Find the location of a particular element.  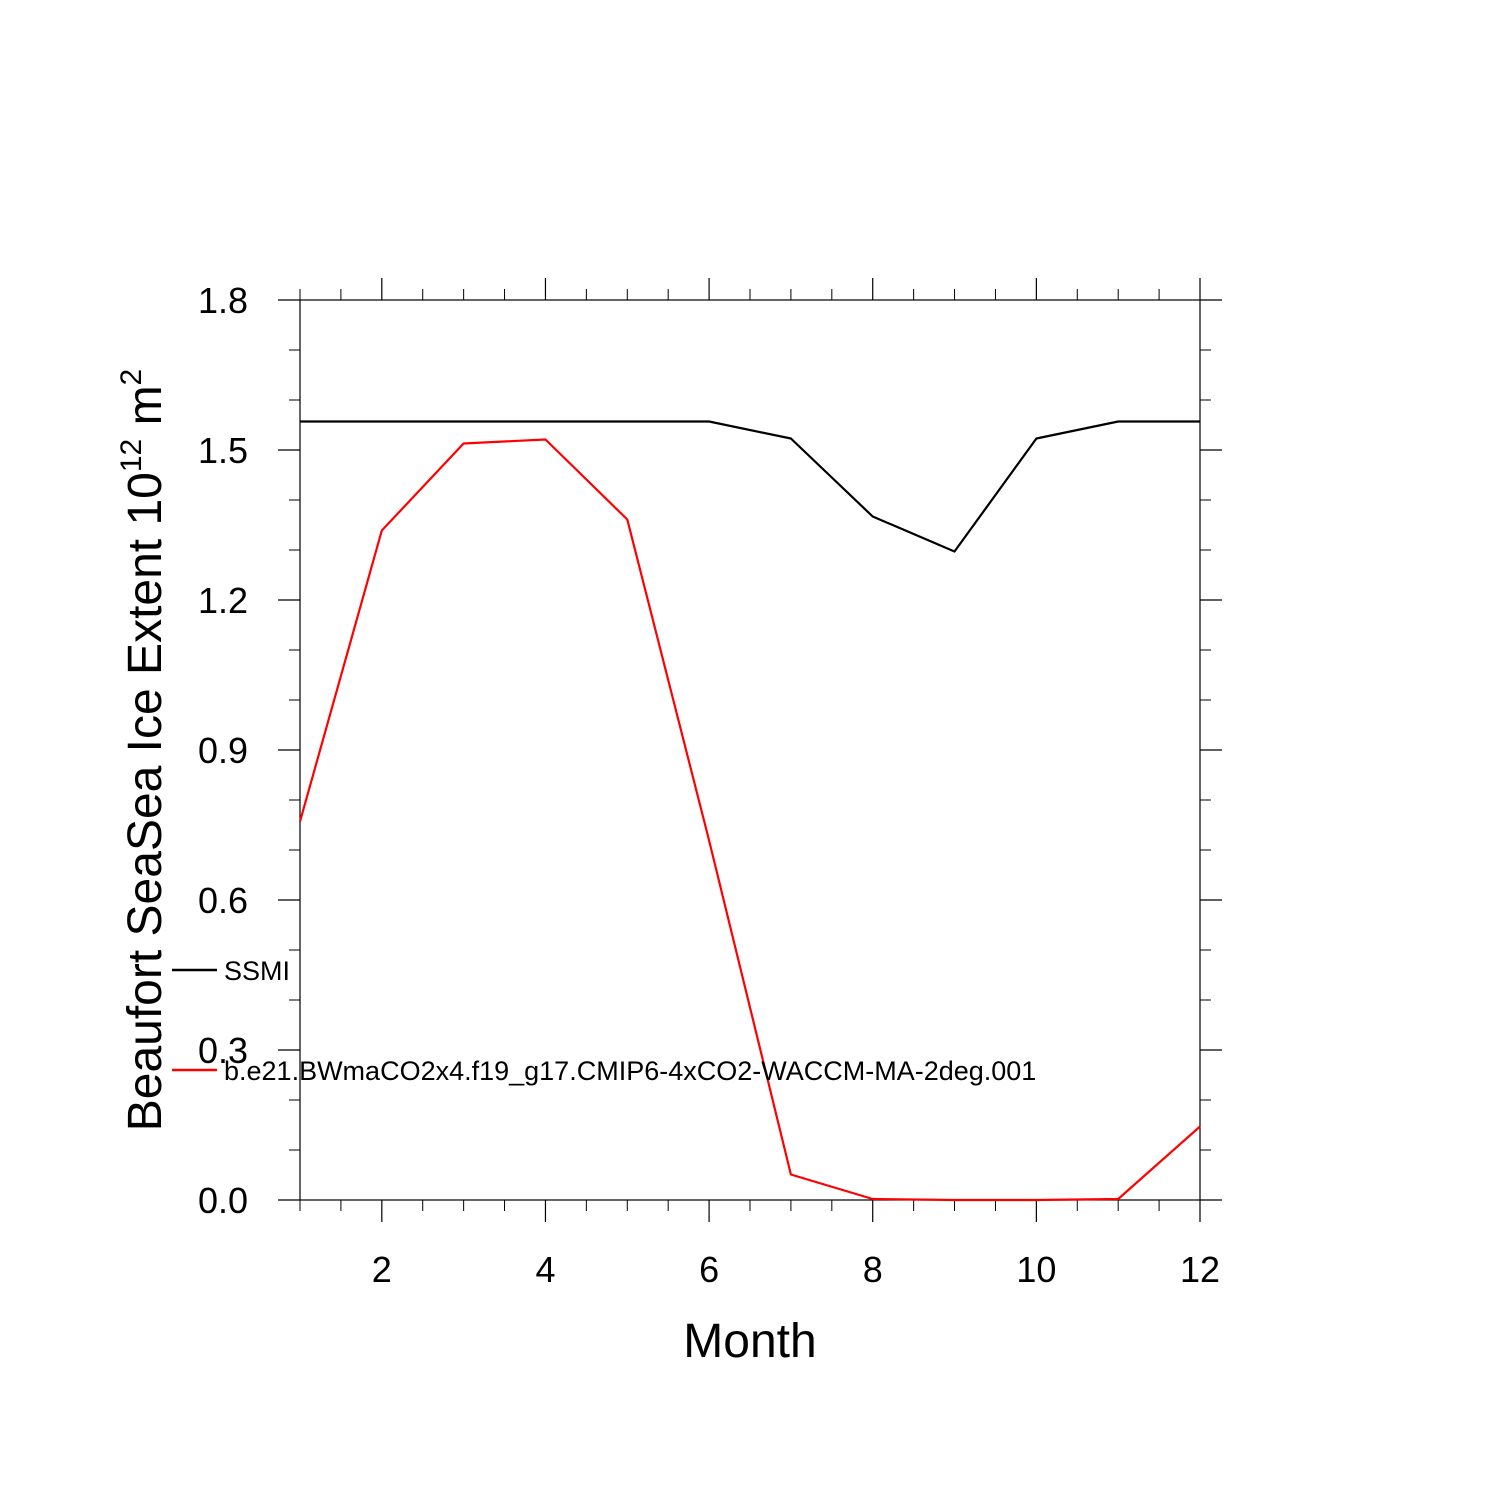

x-tick-label: 12 is located at coordinates (1200, 1269).